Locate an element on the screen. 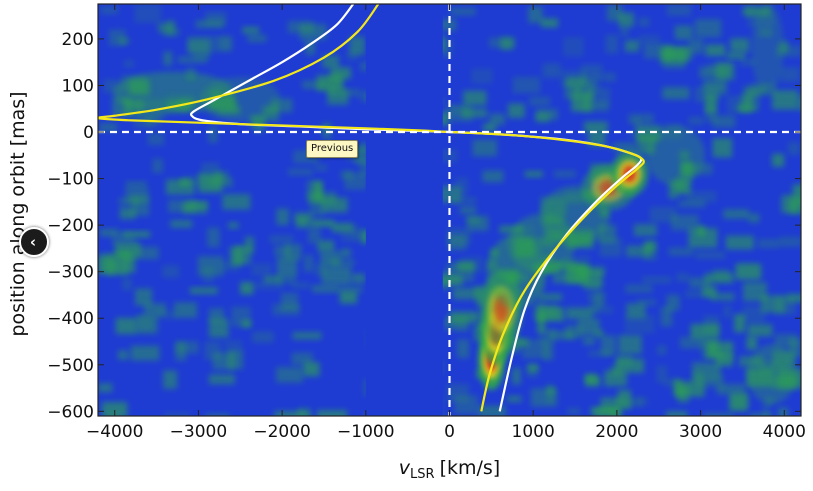 Image resolution: width=813 pixels, height=491 pixels. y-tick-label: 200 is located at coordinates (78, 40).